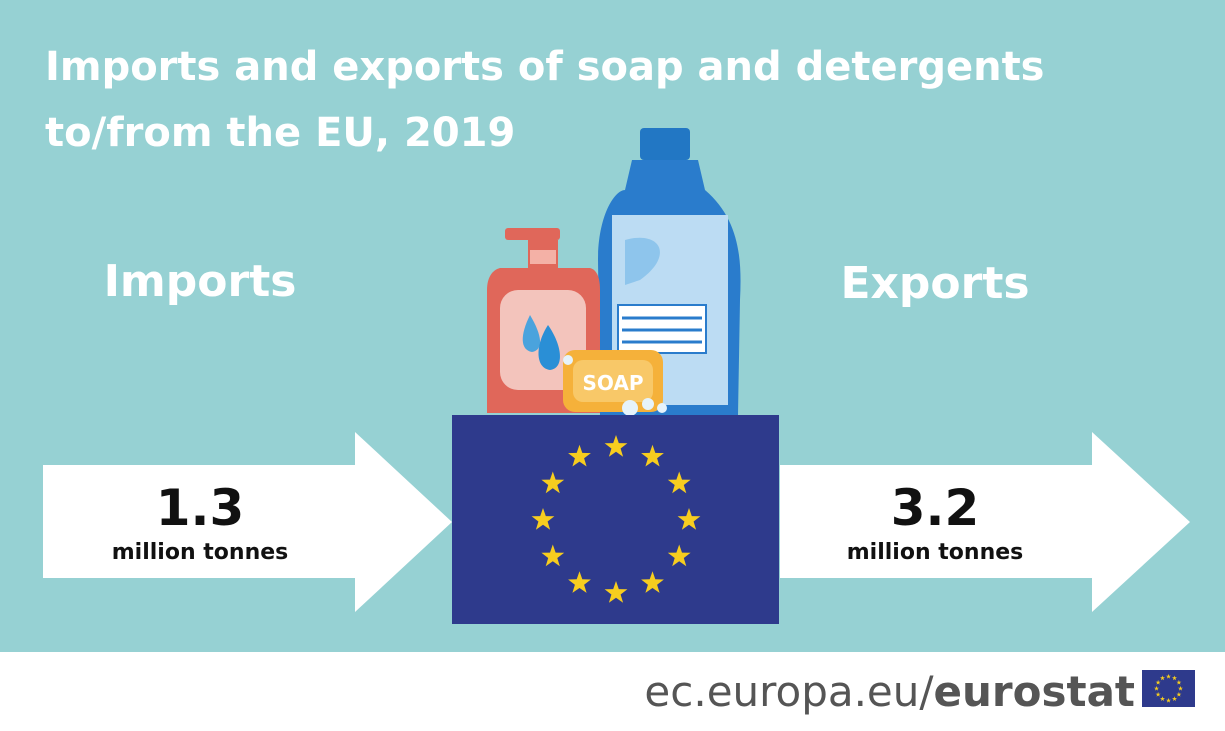  I want to click on eu-logo-stars, so click(1168, 688).